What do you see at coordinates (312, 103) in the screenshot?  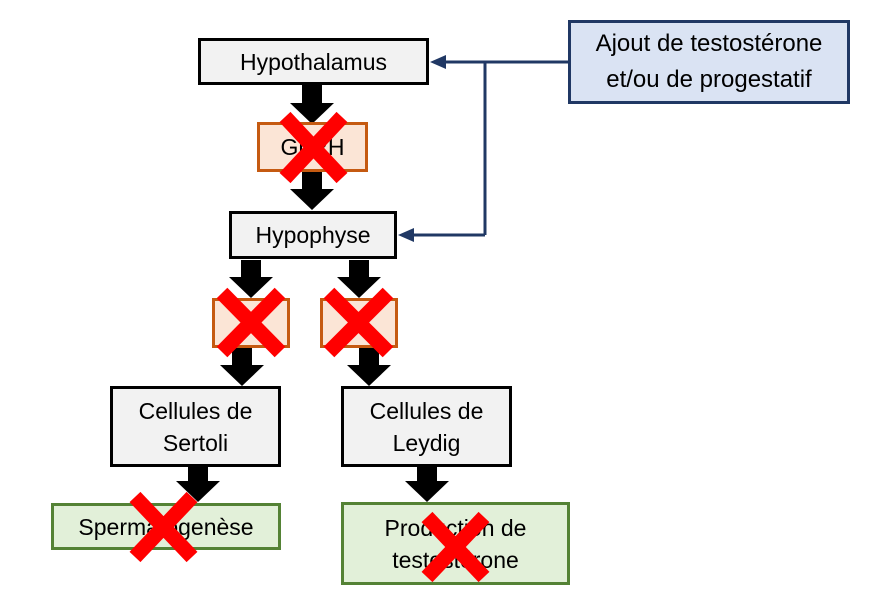 I see `arrow-hypothalamus-to-gnrh` at bounding box center [312, 103].